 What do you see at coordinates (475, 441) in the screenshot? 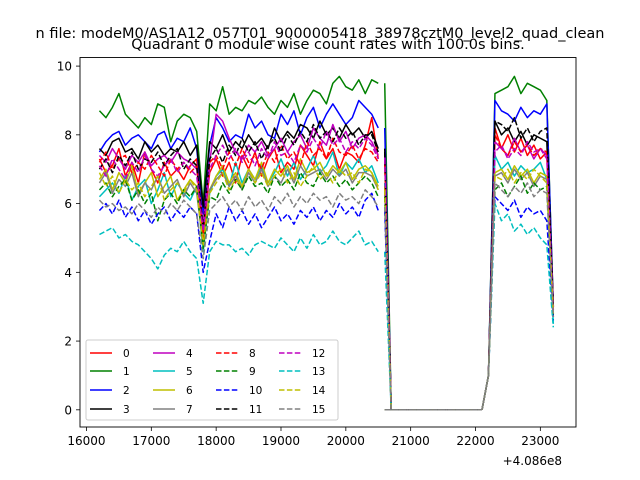
I see `x-tick-label: 22000` at bounding box center [475, 441].